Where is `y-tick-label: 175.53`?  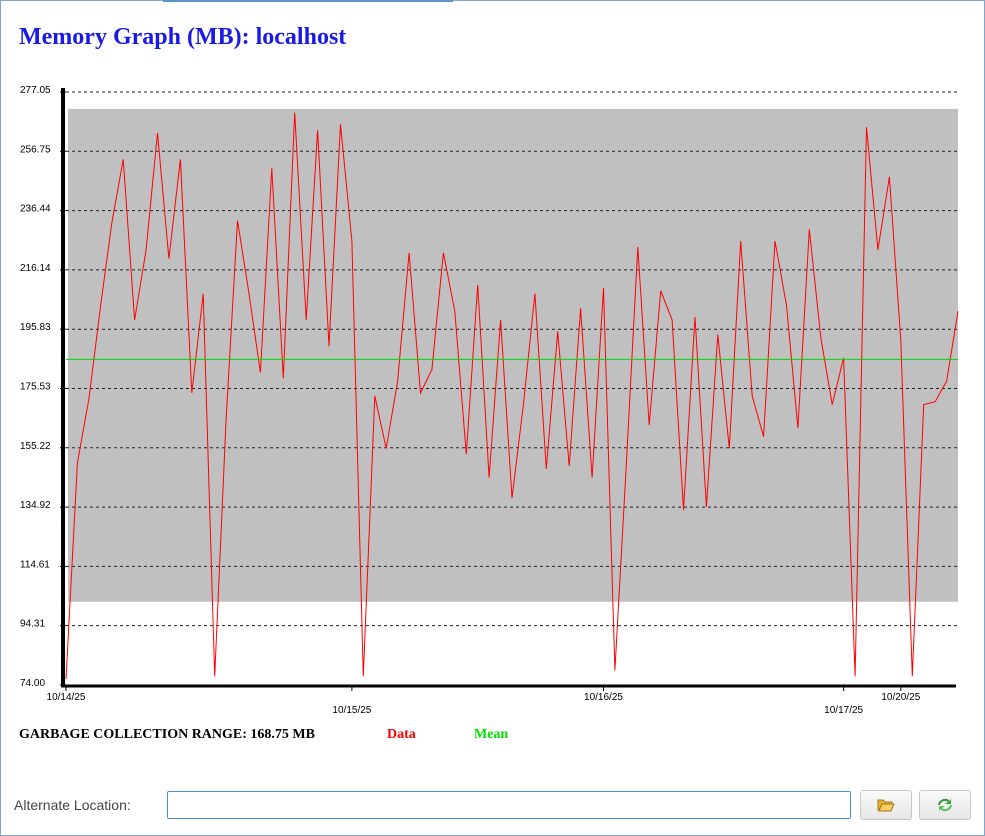
y-tick-label: 175.53 is located at coordinates (35, 386).